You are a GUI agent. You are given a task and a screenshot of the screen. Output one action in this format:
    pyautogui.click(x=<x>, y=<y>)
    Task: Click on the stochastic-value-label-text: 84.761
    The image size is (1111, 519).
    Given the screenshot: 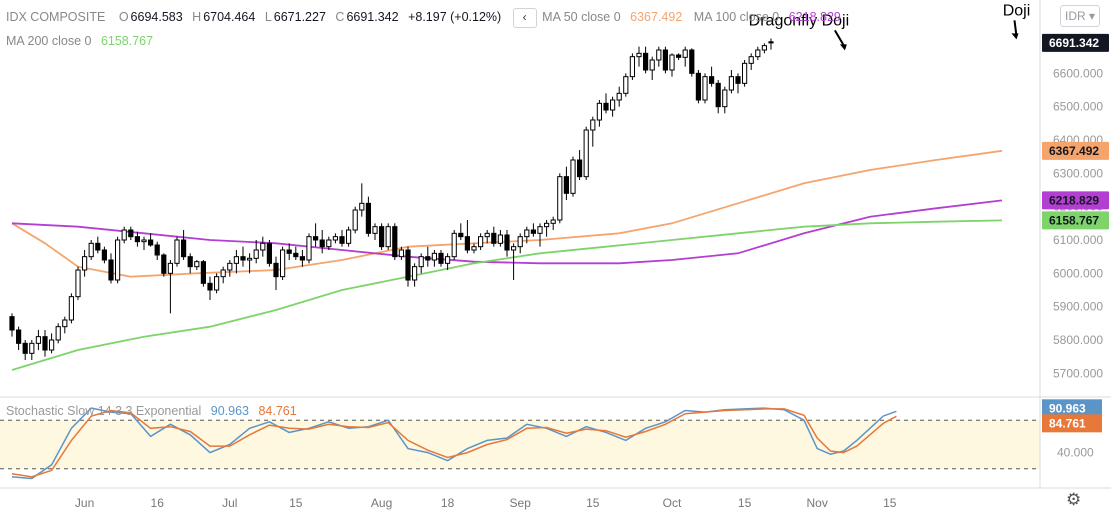 What is the action you would take?
    pyautogui.click(x=1067, y=423)
    